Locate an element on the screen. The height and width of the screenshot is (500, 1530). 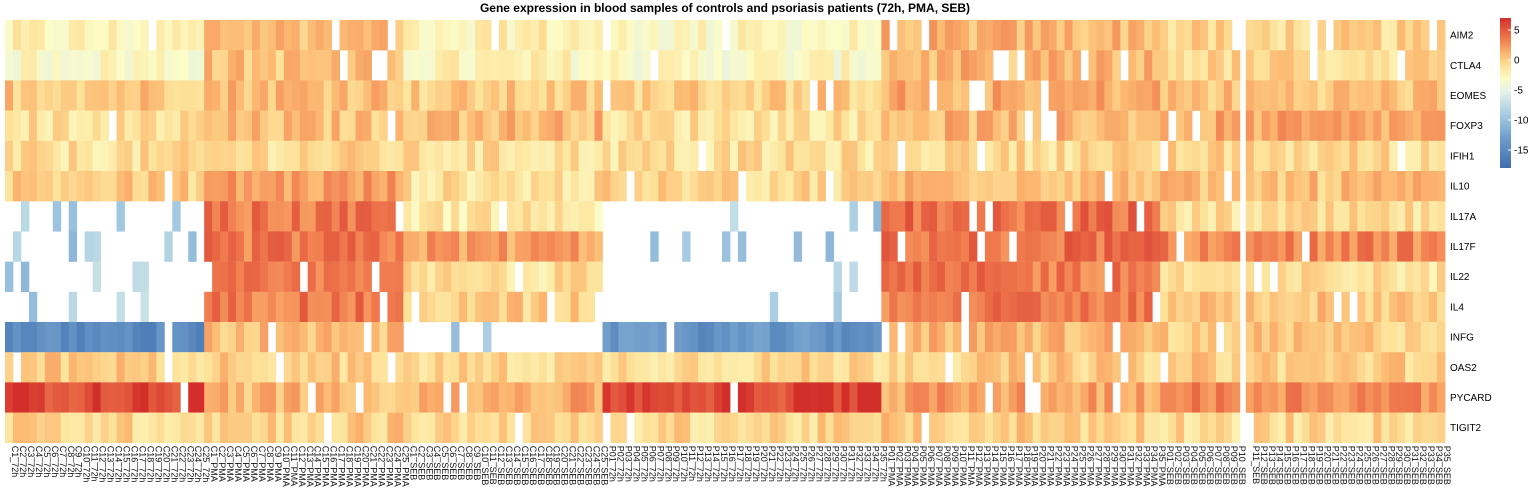
column-label: P08_72h is located at coordinates (668, 464).